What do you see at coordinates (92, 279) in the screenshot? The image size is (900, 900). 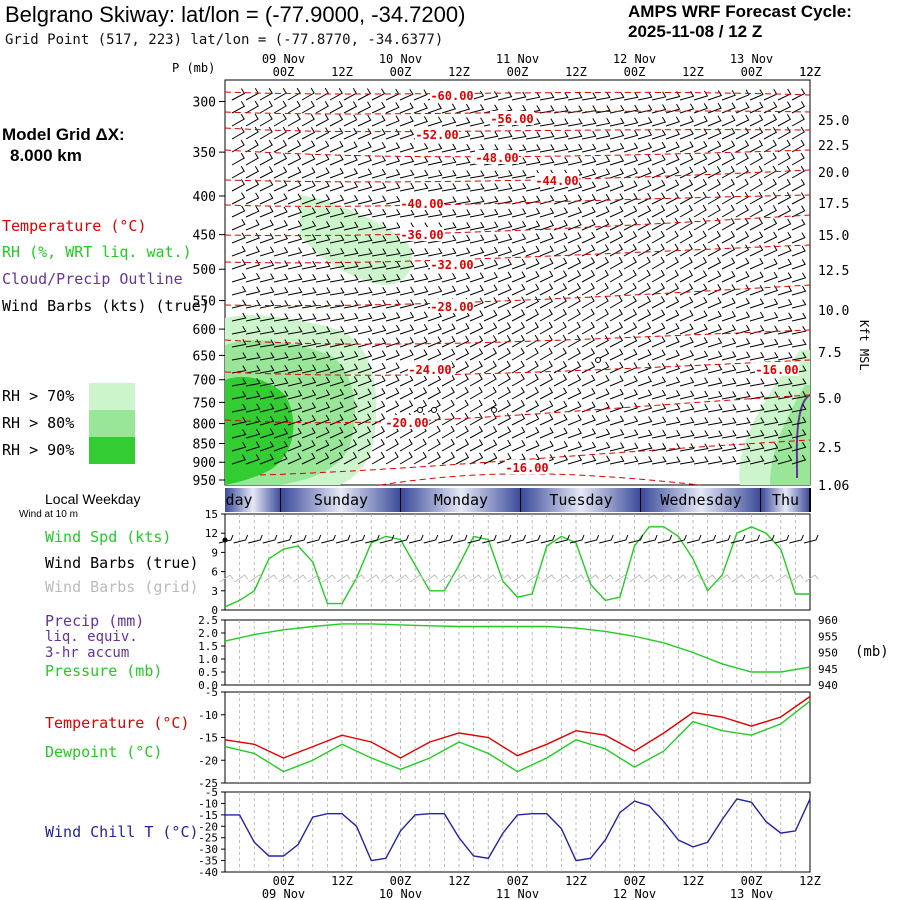 I see `legend-cloud: Cloud/Precip Outline` at bounding box center [92, 279].